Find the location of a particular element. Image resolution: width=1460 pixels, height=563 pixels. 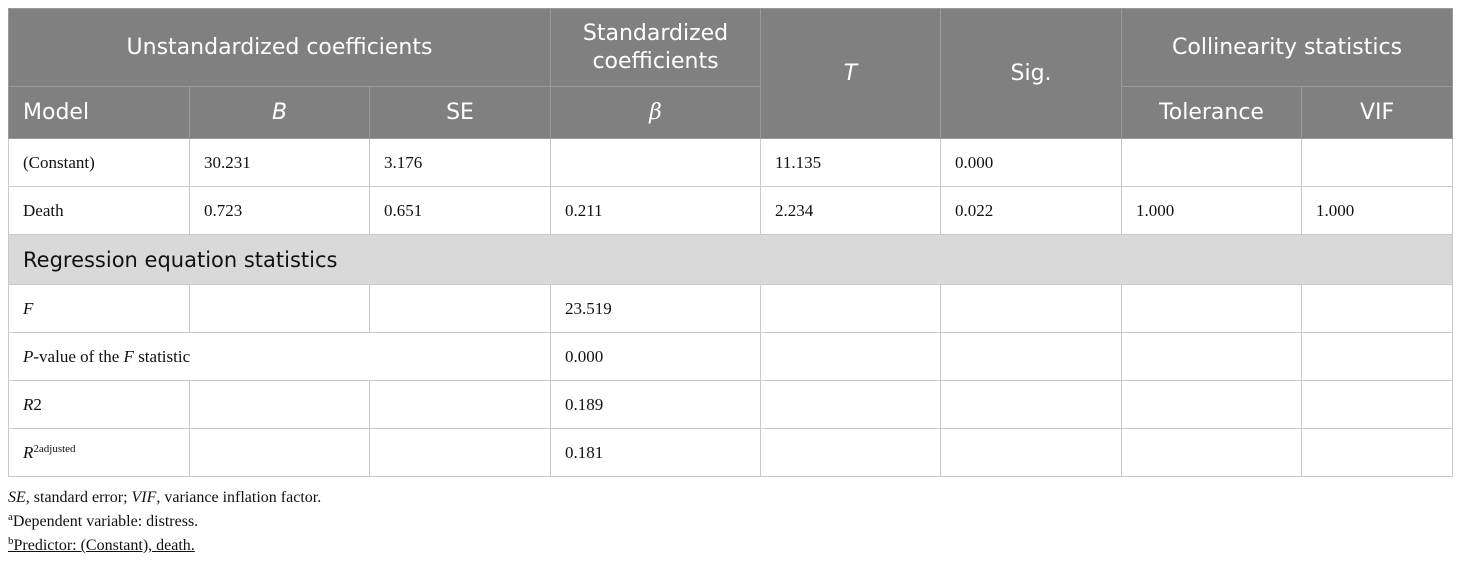

header-cell: β is located at coordinates (656, 112).